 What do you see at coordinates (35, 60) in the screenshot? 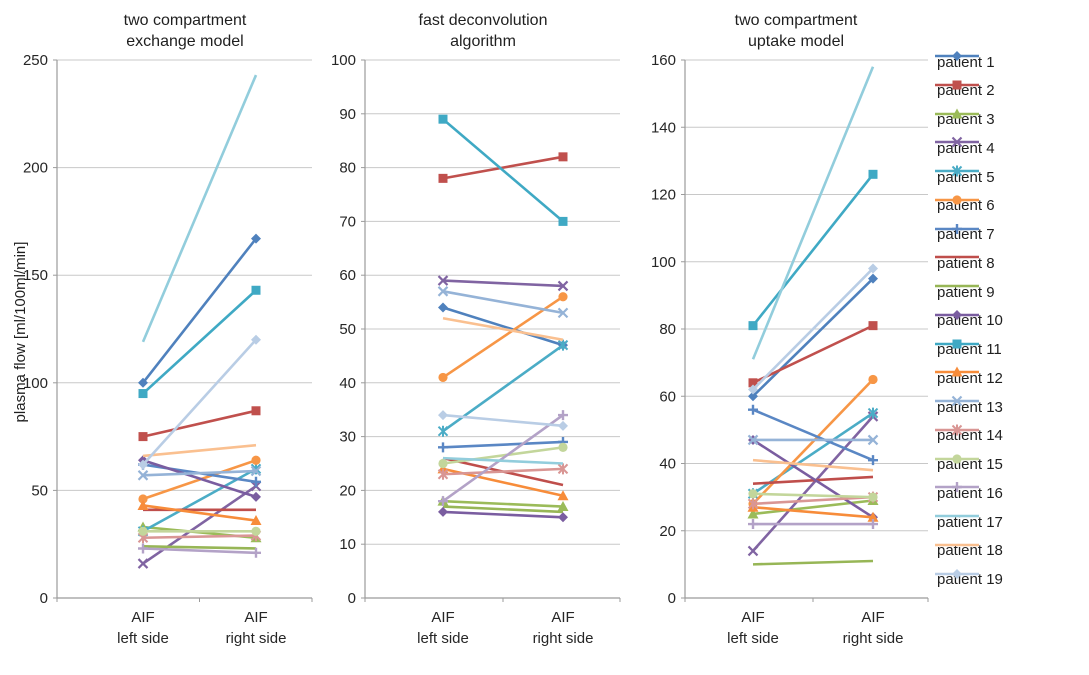
I see `y-tick-label: 250` at bounding box center [35, 60].